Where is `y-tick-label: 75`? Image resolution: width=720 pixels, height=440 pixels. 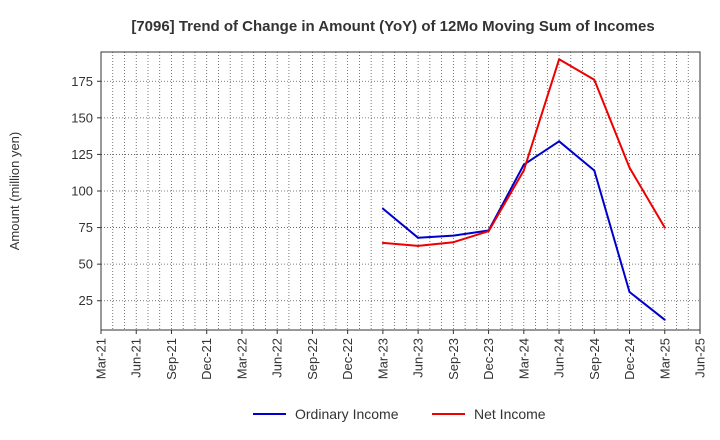
y-tick-label: 75 is located at coordinates (86, 227).